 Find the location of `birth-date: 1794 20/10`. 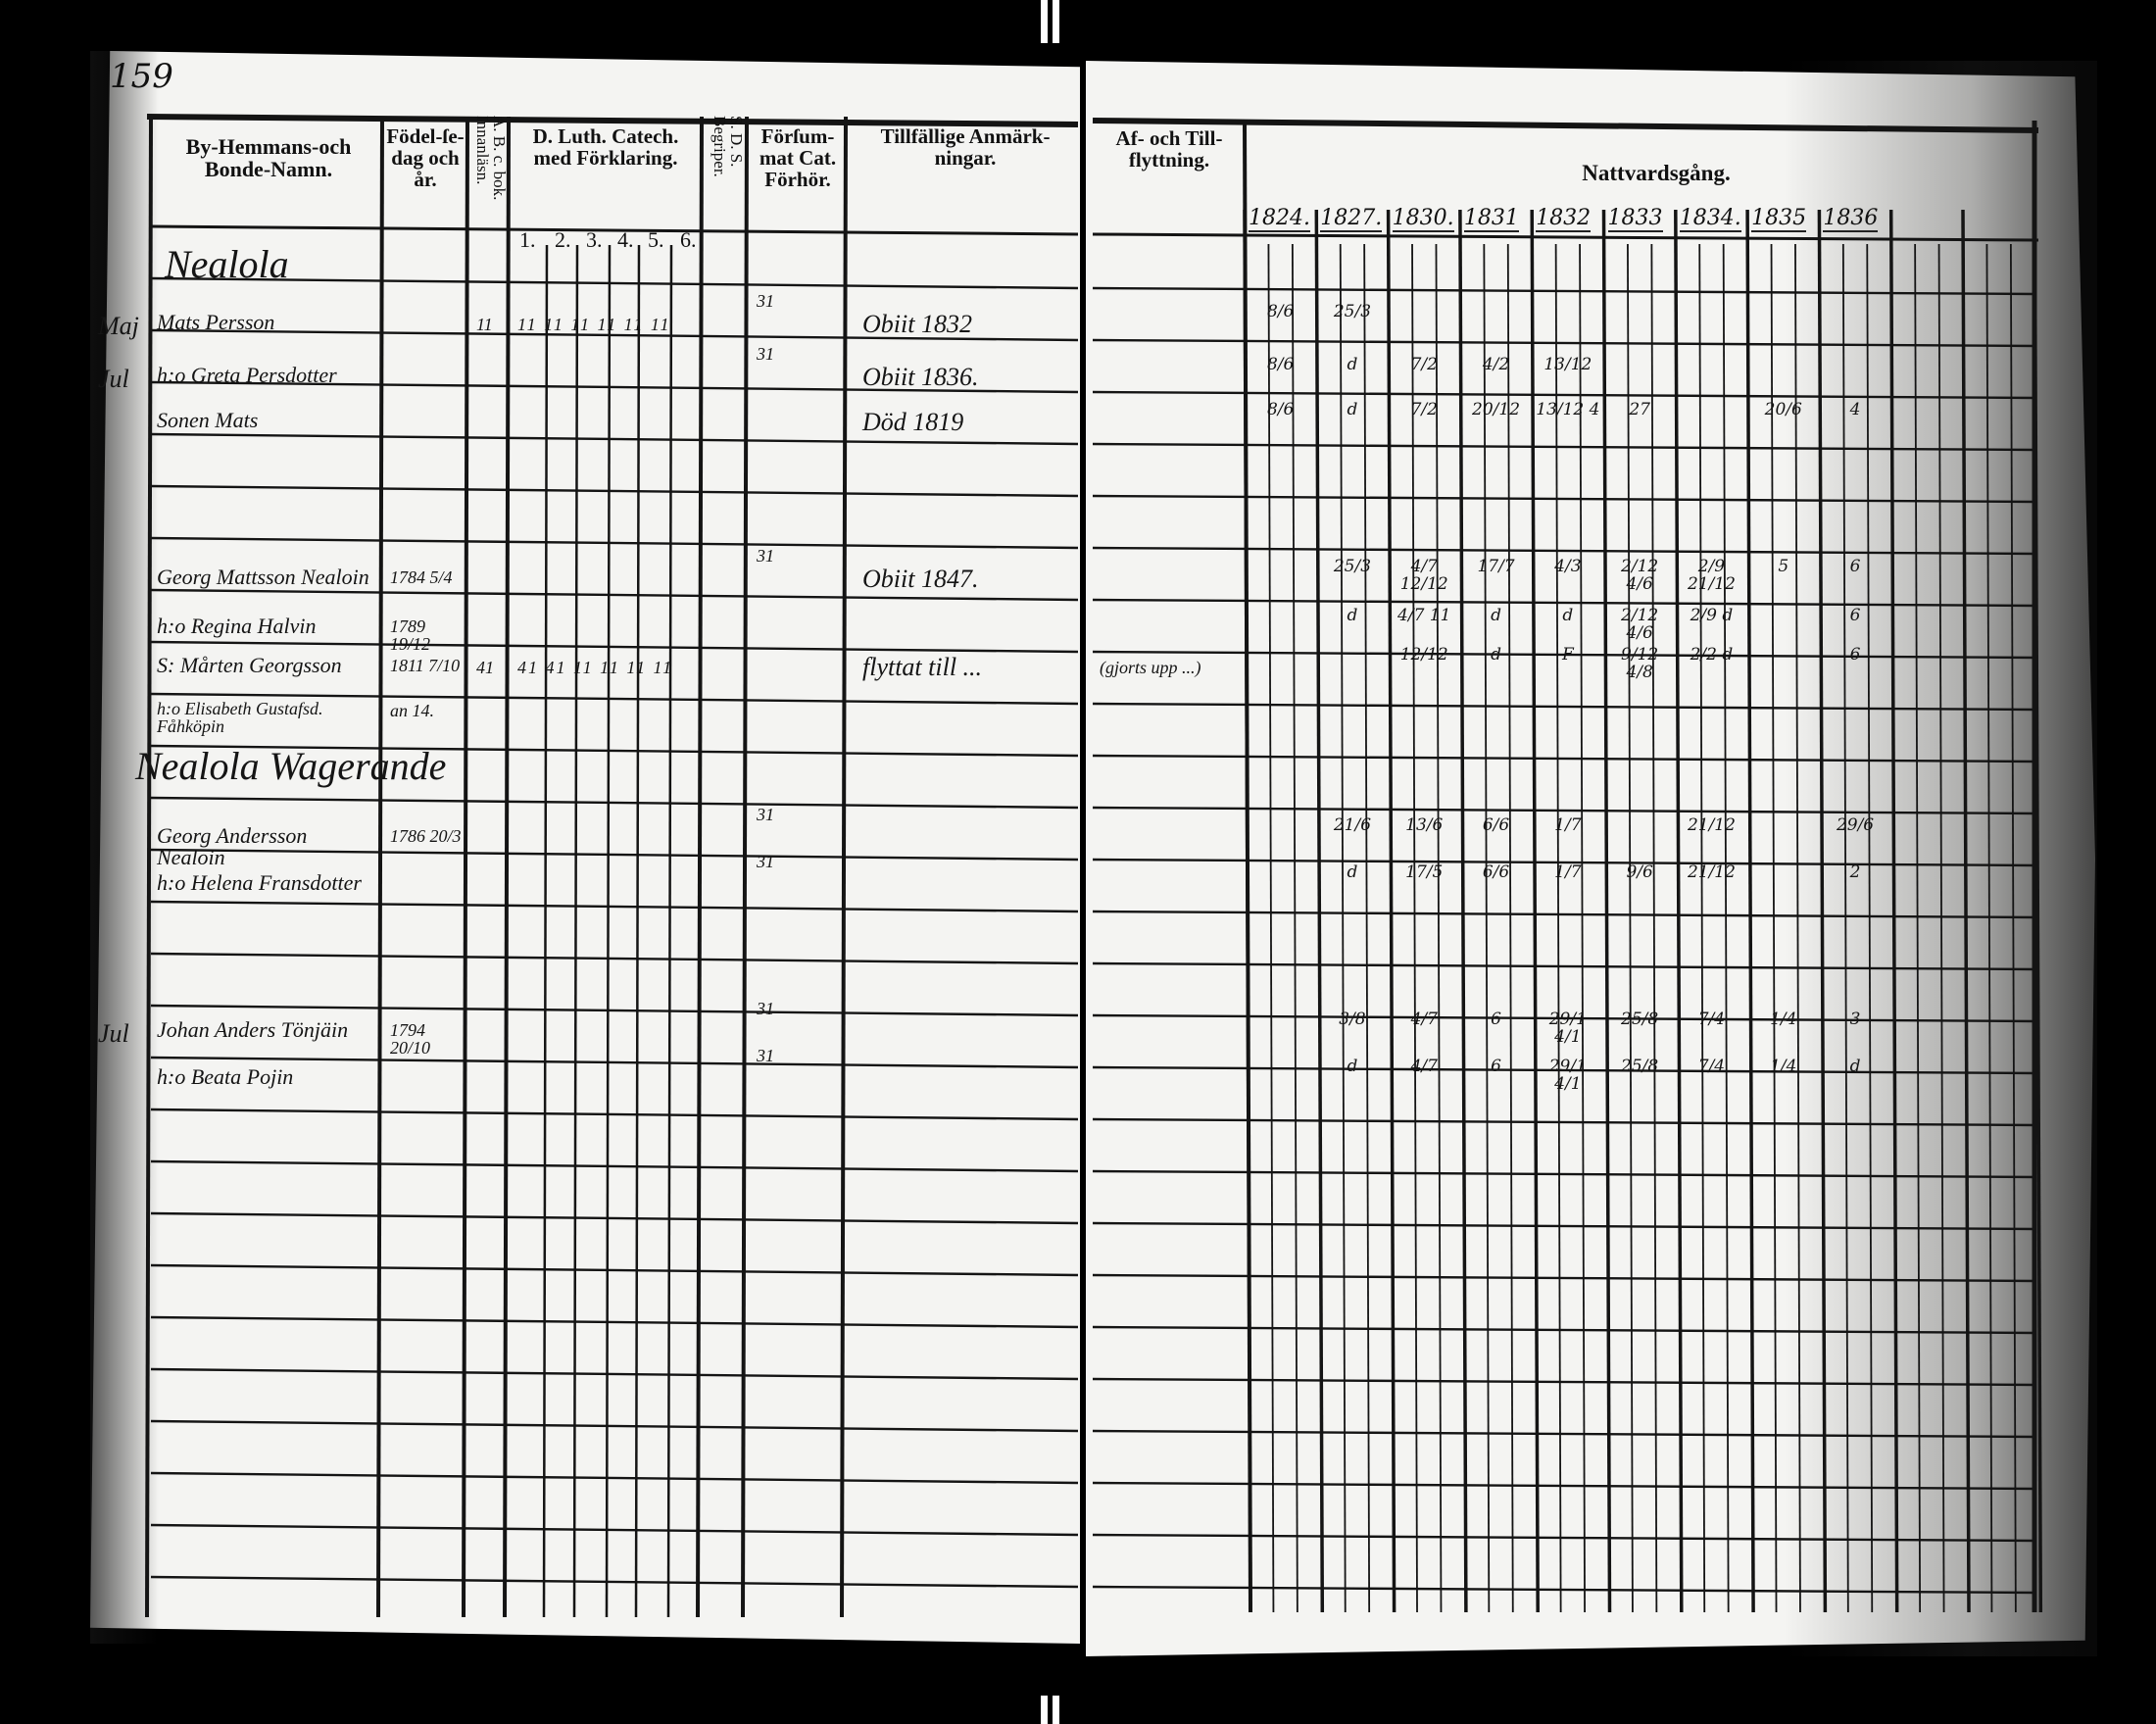

birth-date: 1794 20/10 is located at coordinates (410, 1039).